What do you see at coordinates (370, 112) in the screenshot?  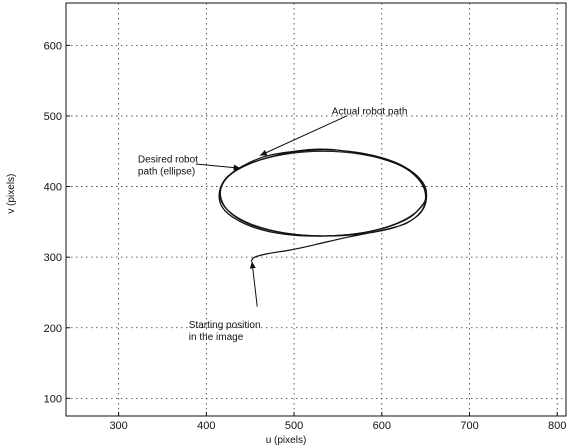 I see `annotation-text: Actual robot path` at bounding box center [370, 112].